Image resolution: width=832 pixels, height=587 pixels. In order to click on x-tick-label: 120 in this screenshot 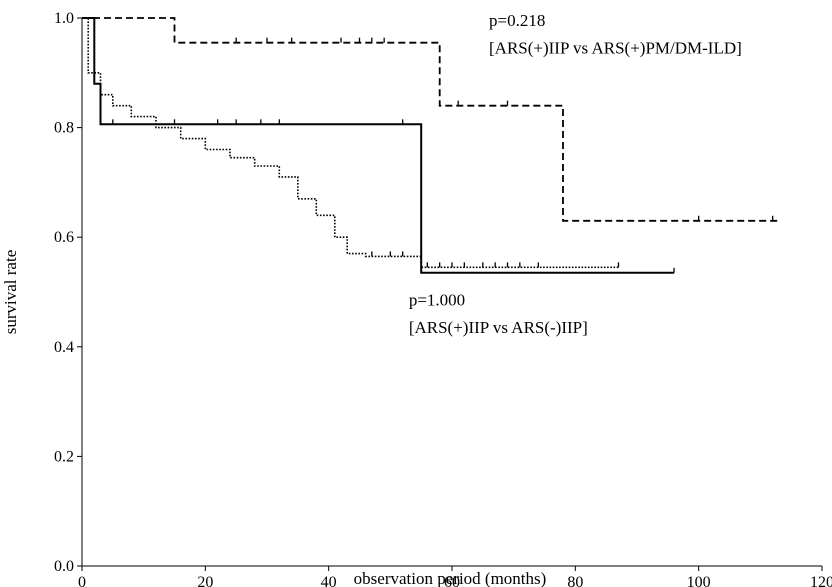, I will do `click(821, 580)`.